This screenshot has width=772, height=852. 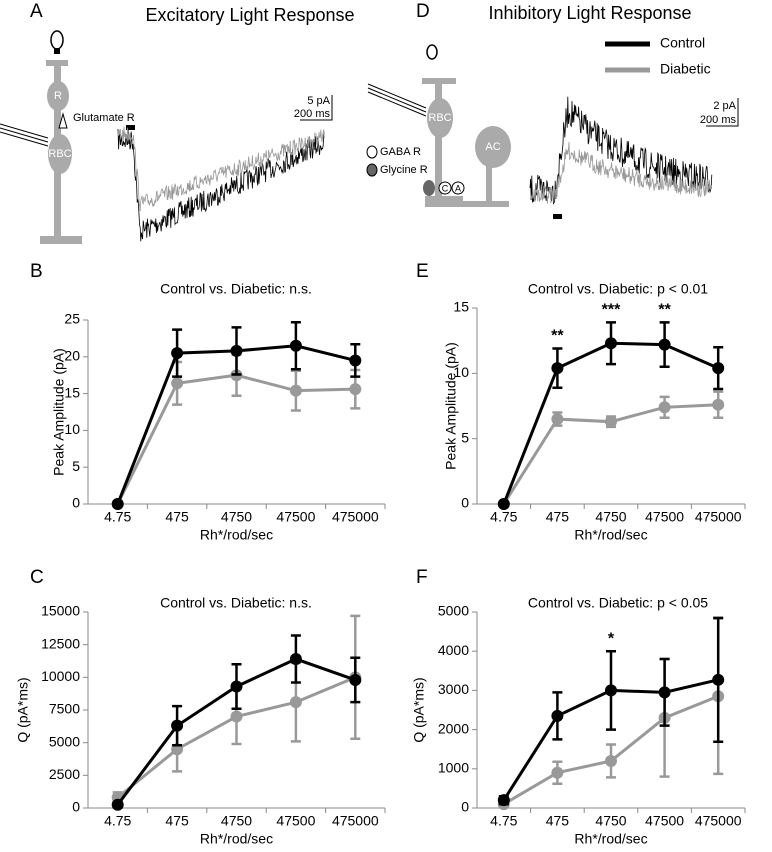 I want to click on cell-label: AC, so click(x=492, y=147).